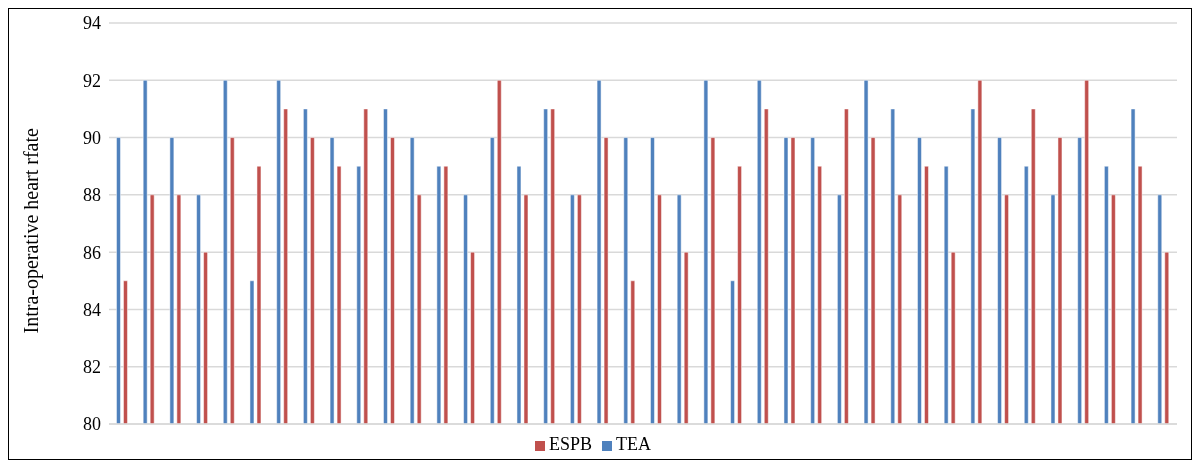 This screenshot has width=1200, height=466. What do you see at coordinates (92, 23) in the screenshot?
I see `y-tick-label: 94` at bounding box center [92, 23].